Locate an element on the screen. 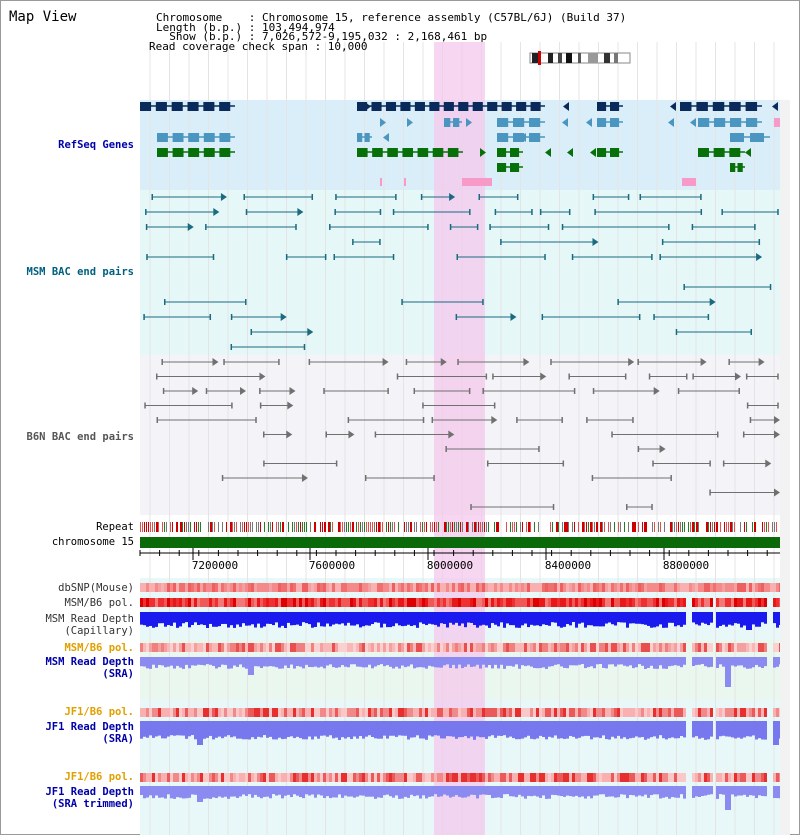 The width and height of the screenshot is (800, 835). msm-bac-pairs-track is located at coordinates (461, 271).